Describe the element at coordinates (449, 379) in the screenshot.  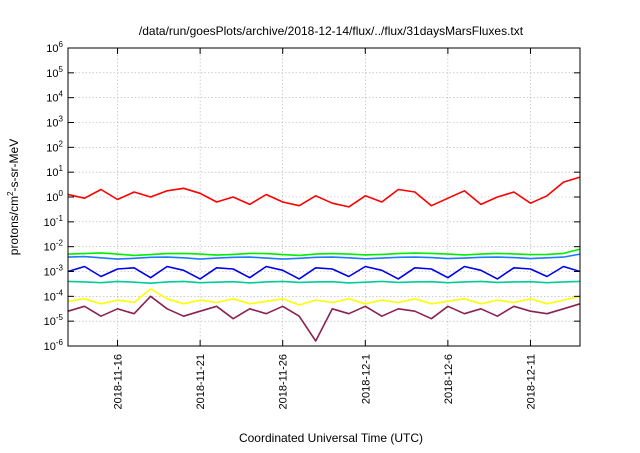
I see `x-tick-label: 2018-12-6` at that location.